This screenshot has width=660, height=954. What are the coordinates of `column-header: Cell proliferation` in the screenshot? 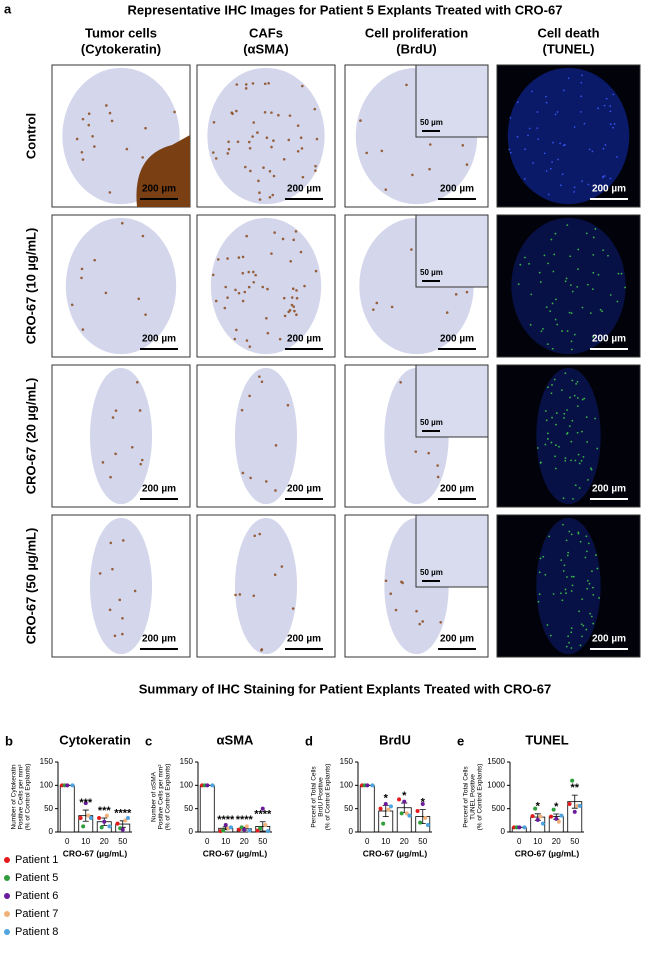 It's located at (416, 32).